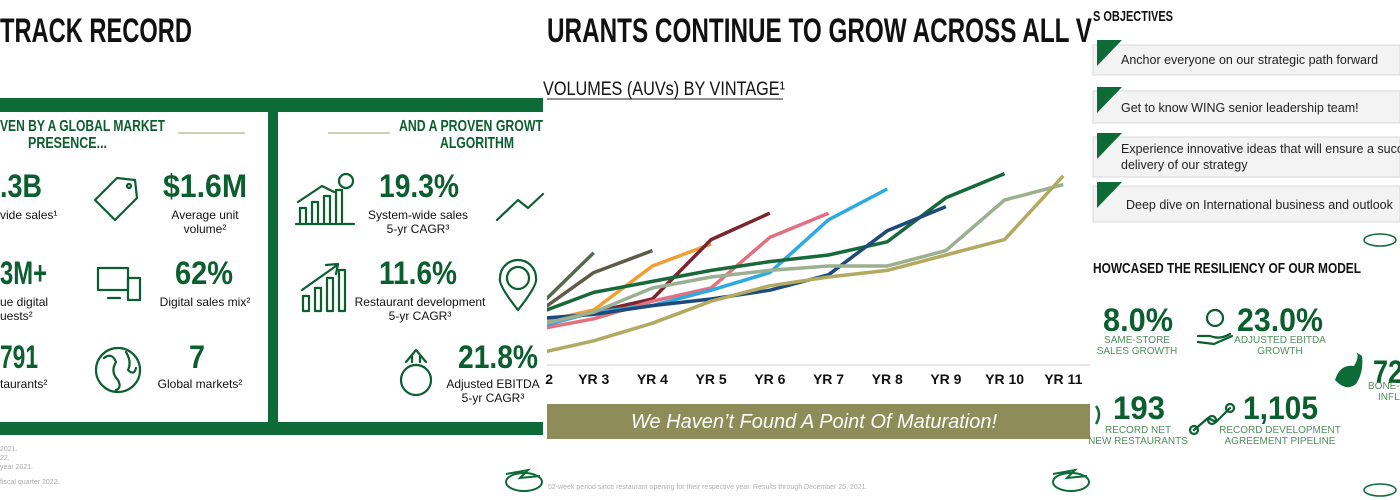 Image resolution: width=1400 pixels, height=500 pixels. Describe the element at coordinates (664, 89) in the screenshot. I see `chart-subtitle: VOLUMES (AUVs) BY VINTAGE¹` at that location.